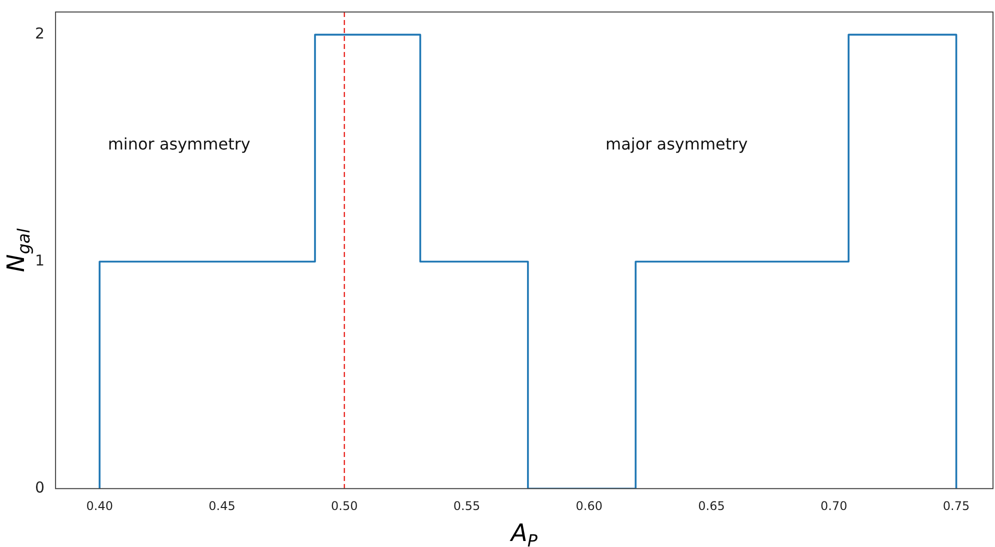 Image resolution: width=995 pixels, height=547 pixels. Describe the element at coordinates (39, 487) in the screenshot. I see `y-tick-label: 0` at that location.